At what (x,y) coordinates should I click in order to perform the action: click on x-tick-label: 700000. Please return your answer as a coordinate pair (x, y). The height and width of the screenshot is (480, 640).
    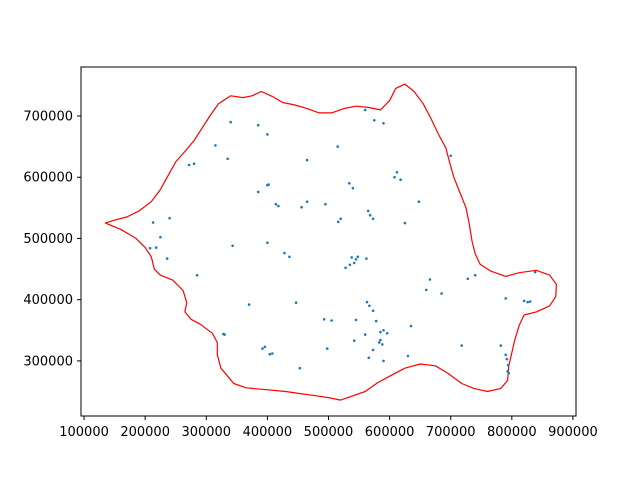
    Looking at the image, I should click on (451, 432).